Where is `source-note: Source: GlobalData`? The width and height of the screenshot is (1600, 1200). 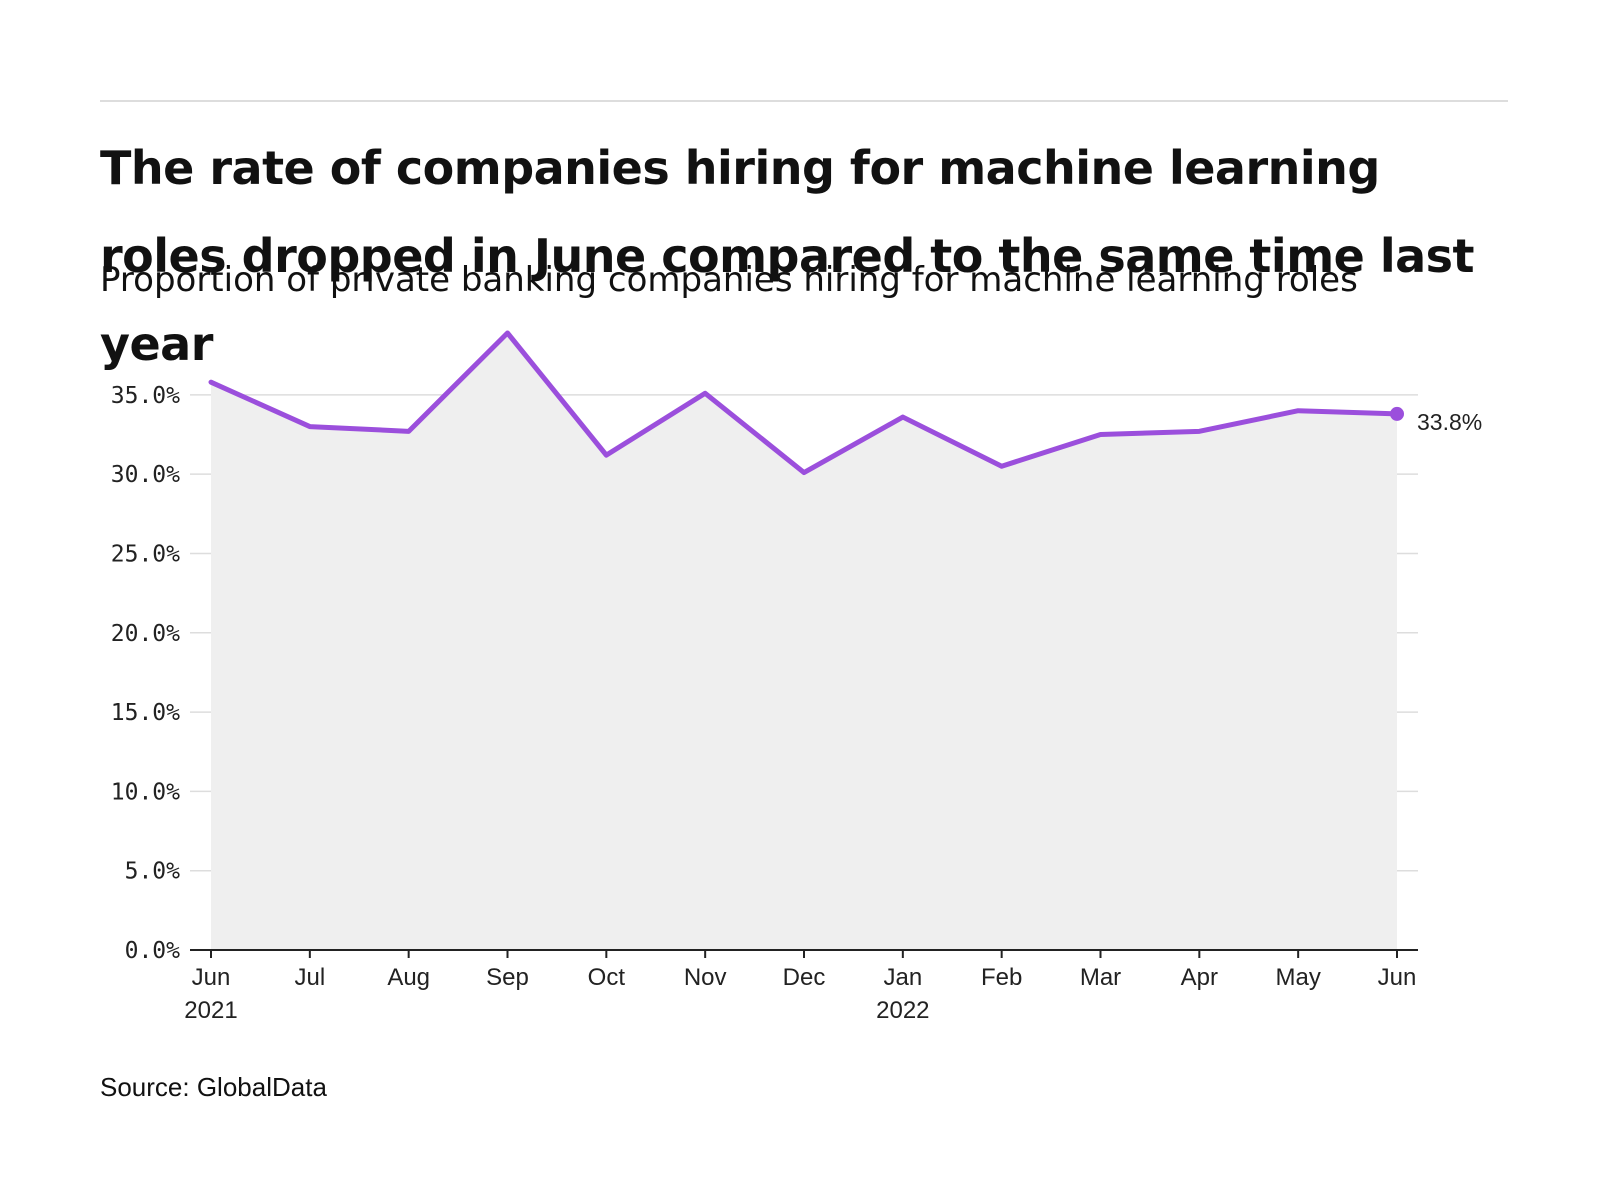 source-note: Source: GlobalData is located at coordinates (213, 1087).